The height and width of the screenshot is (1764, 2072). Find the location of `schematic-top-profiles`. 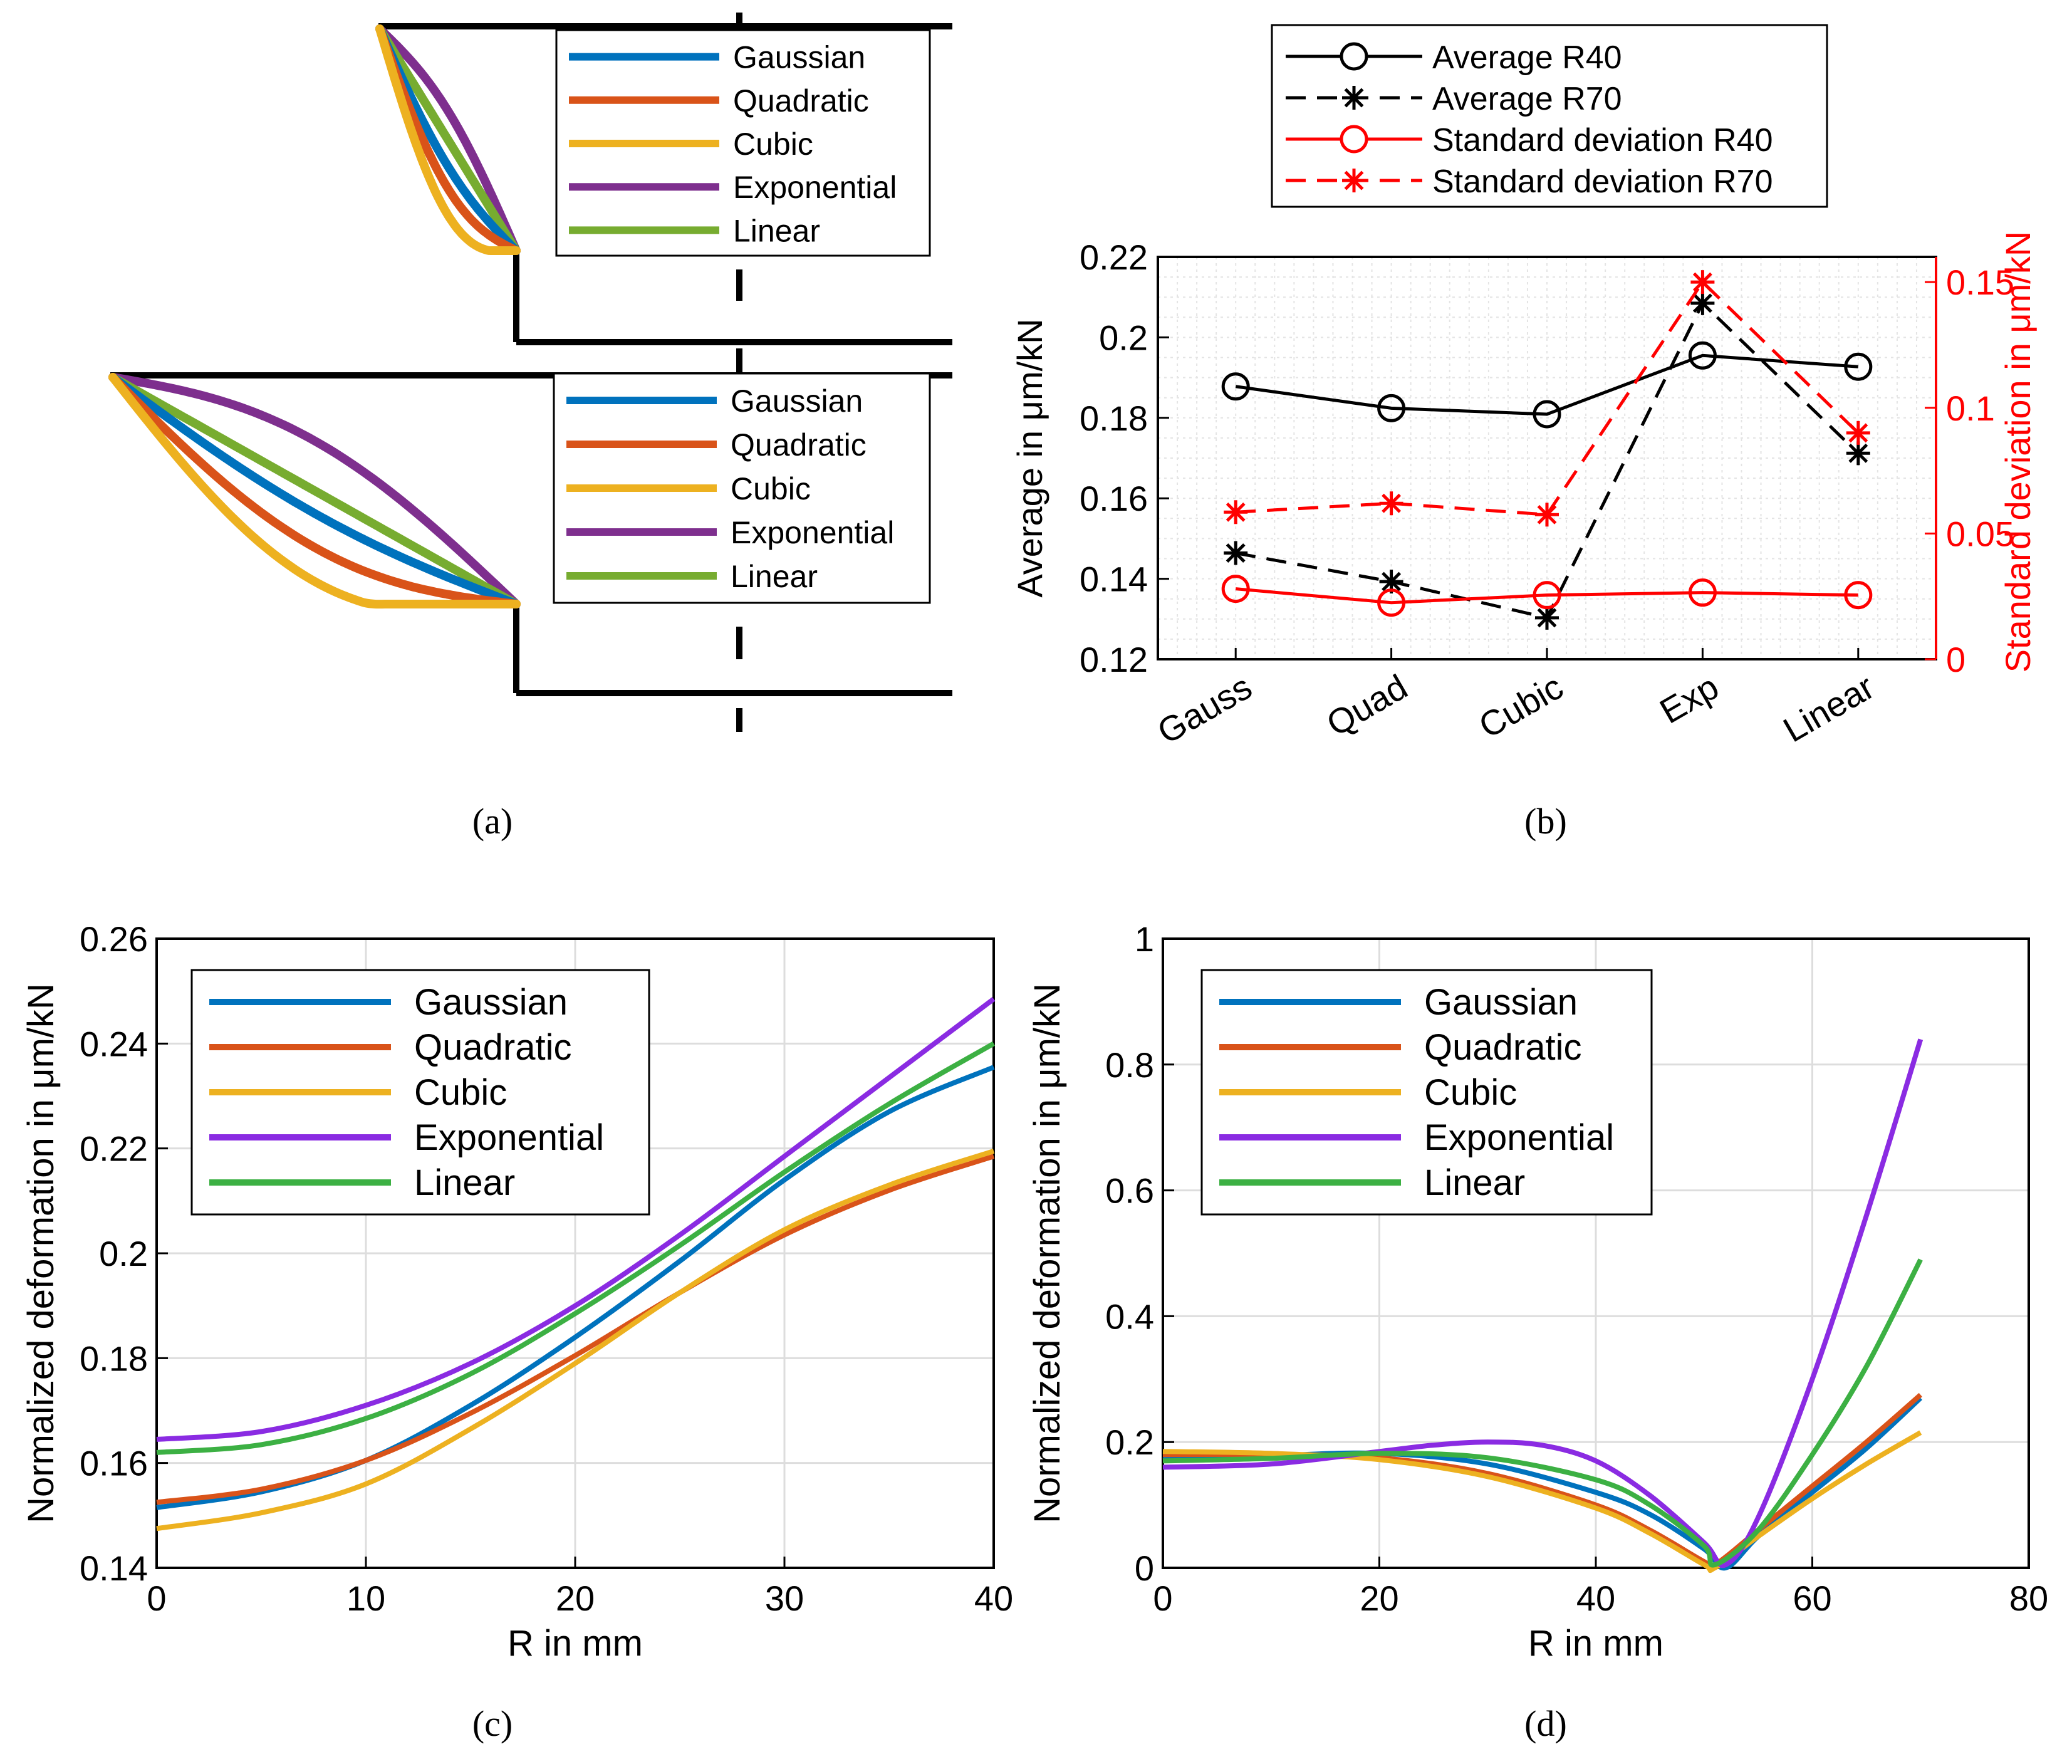

schematic-top-profiles is located at coordinates (448, 140).